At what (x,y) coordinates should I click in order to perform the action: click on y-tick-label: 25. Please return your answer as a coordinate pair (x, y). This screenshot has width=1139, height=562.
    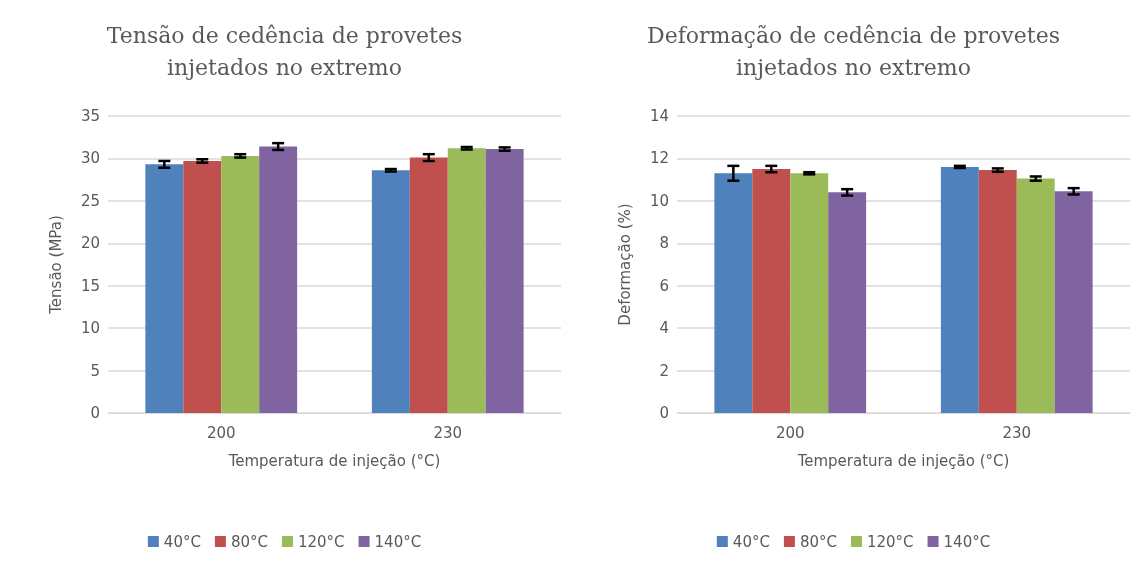
    Looking at the image, I should click on (90, 200).